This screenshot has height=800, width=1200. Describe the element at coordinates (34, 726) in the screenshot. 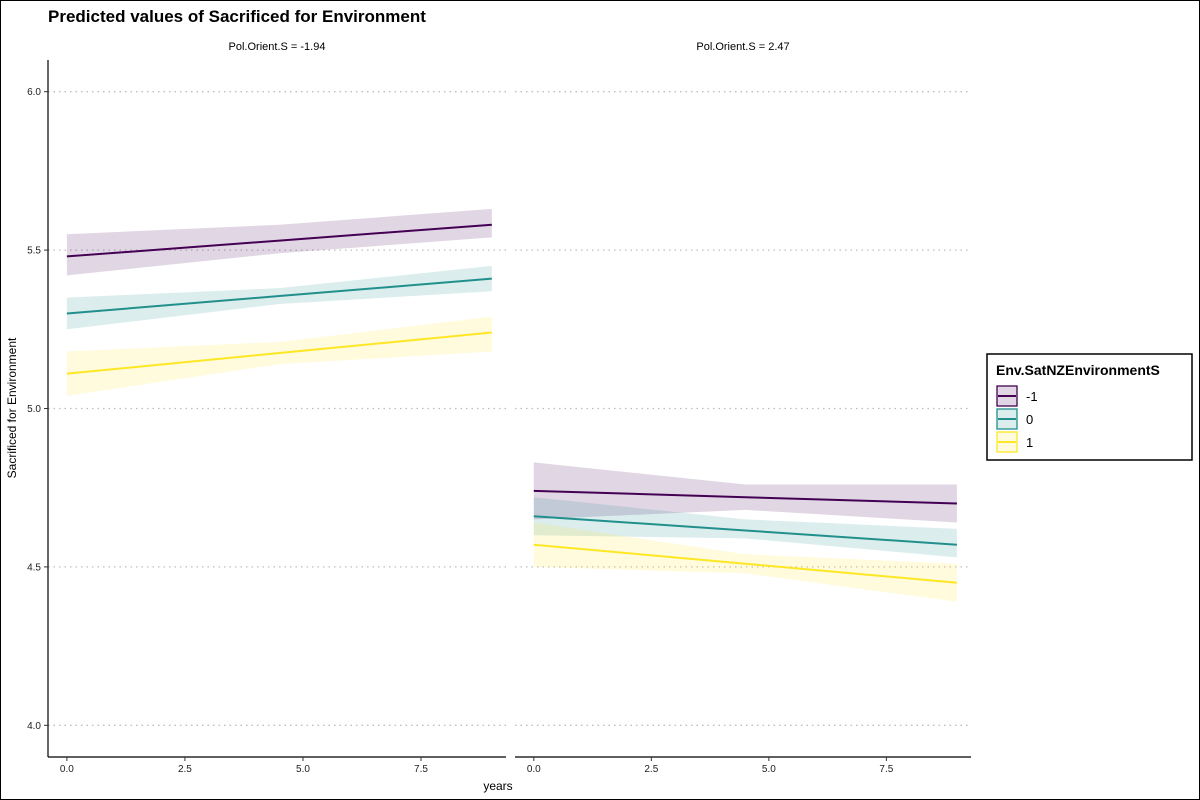

I see `y-tick-label: 4.0` at that location.